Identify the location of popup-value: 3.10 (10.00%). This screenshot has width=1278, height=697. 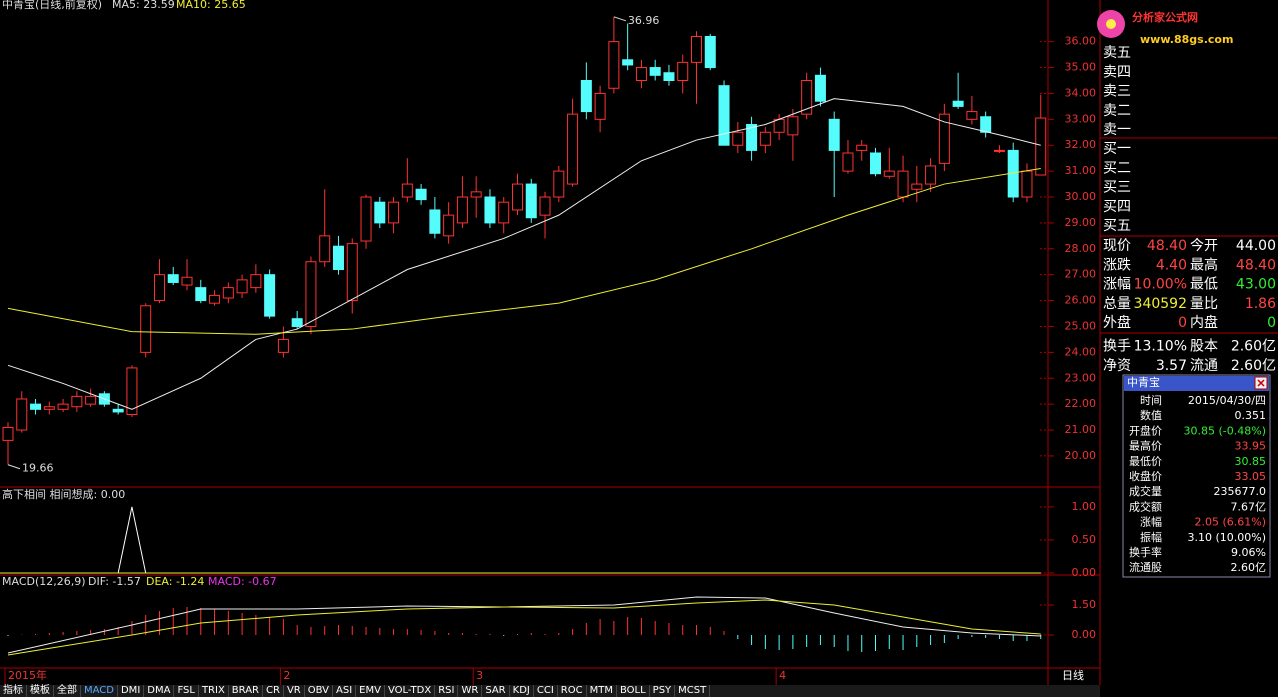
(1226, 537).